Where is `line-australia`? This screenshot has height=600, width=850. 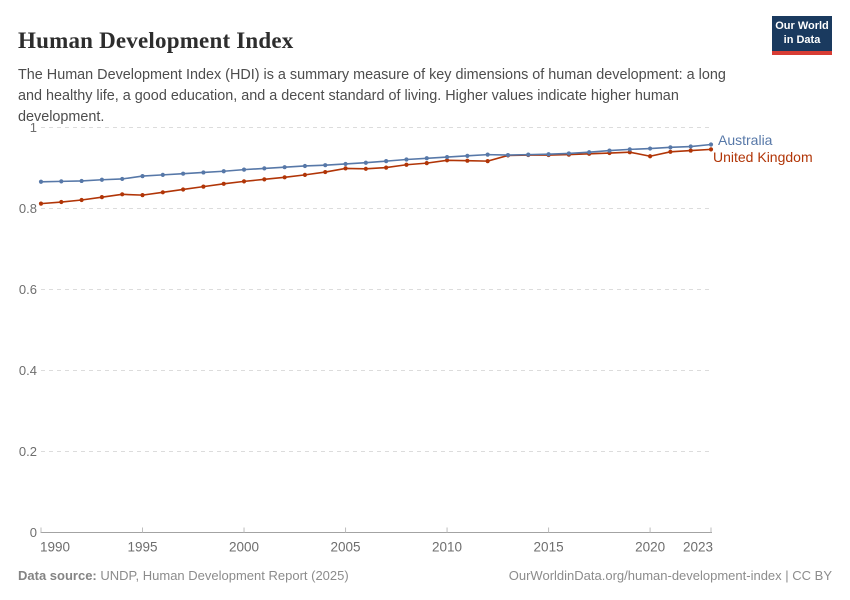 line-australia is located at coordinates (376, 163).